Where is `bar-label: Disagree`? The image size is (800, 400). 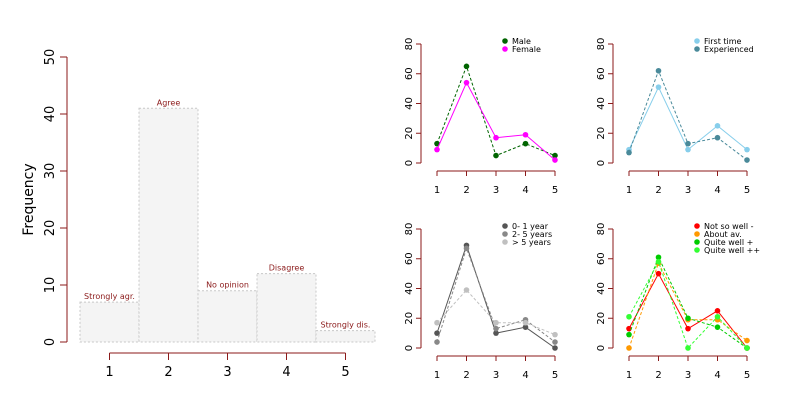 bar-label: Disagree is located at coordinates (287, 268).